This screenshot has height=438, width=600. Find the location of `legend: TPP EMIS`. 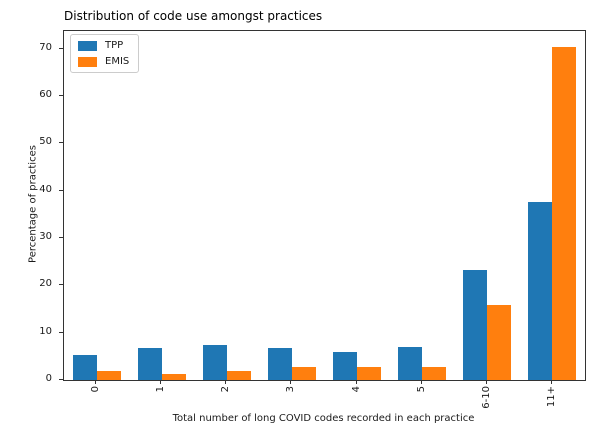

legend: TPP EMIS is located at coordinates (105, 53).